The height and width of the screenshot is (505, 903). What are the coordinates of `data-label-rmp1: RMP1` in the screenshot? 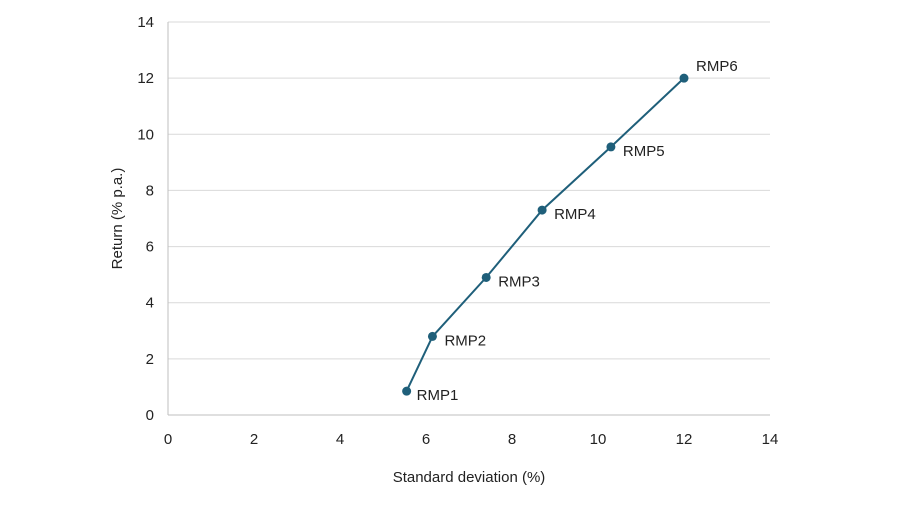 It's located at (438, 395).